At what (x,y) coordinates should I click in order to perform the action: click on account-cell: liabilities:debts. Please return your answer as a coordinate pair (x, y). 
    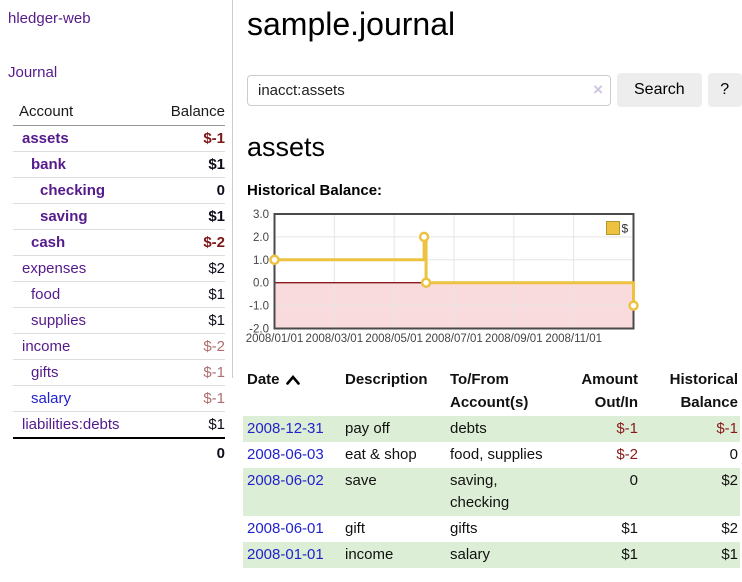
    Looking at the image, I should click on (79, 425).